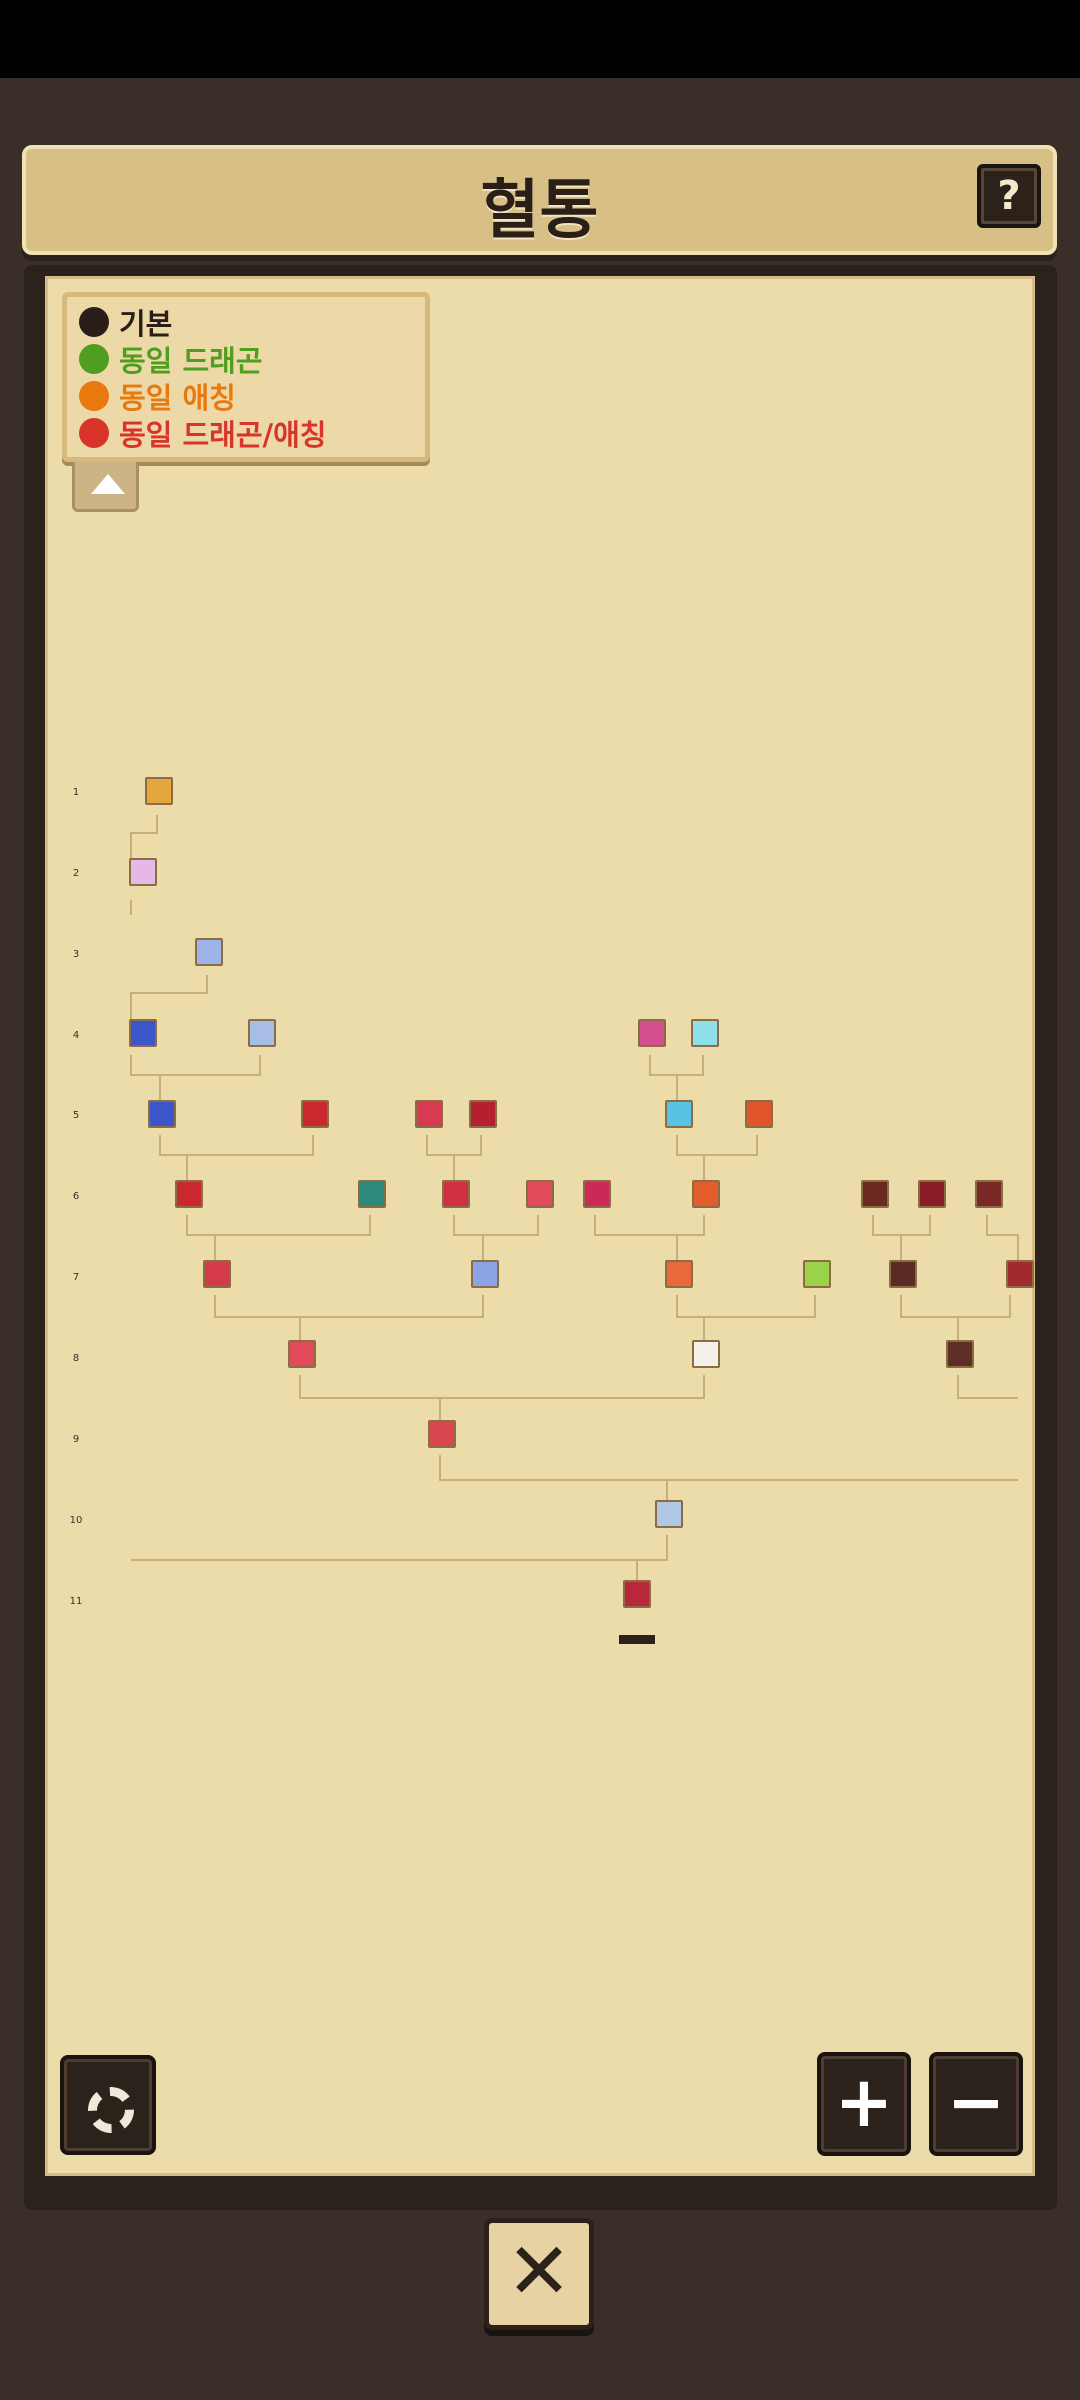  What do you see at coordinates (76, 1601) in the screenshot?
I see `generation-label: 11` at bounding box center [76, 1601].